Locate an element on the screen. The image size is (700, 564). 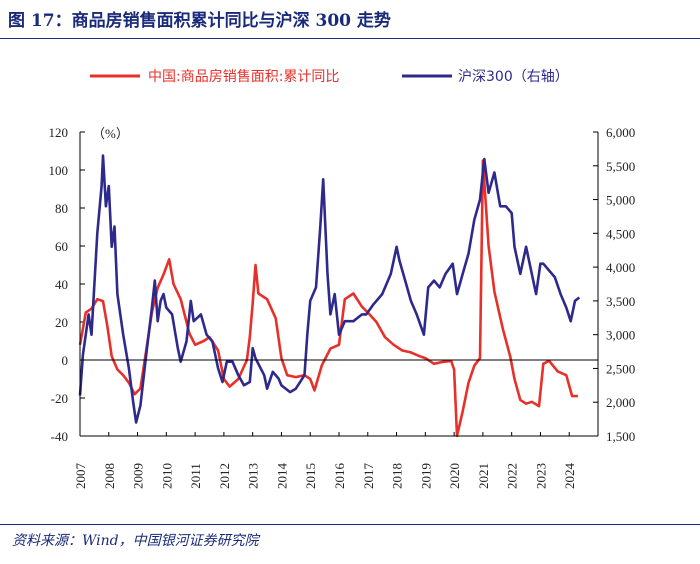
x-tick-label: 2009 is located at coordinates (138, 476).